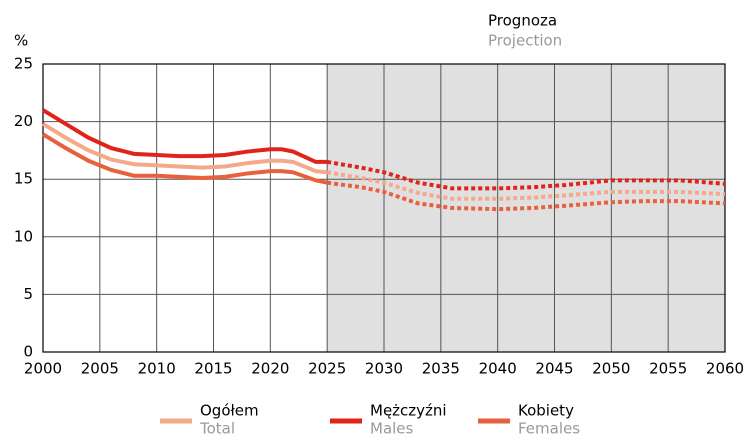  I want to click on y-tick-label: 0, so click(28, 352).